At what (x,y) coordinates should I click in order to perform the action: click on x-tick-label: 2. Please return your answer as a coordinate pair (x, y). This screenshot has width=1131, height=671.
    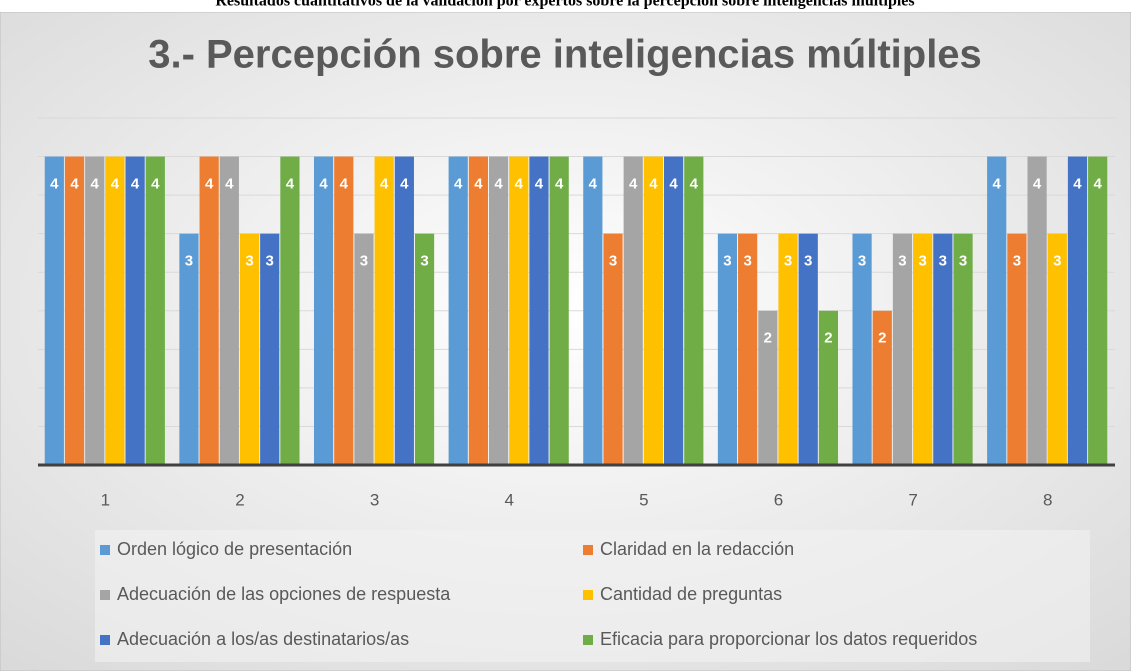
    Looking at the image, I should click on (239, 499).